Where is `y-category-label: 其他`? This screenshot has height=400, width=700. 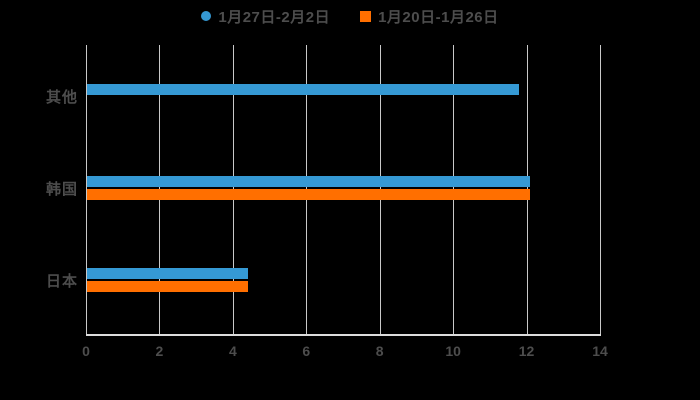
y-category-label: 其他 is located at coordinates (61, 97).